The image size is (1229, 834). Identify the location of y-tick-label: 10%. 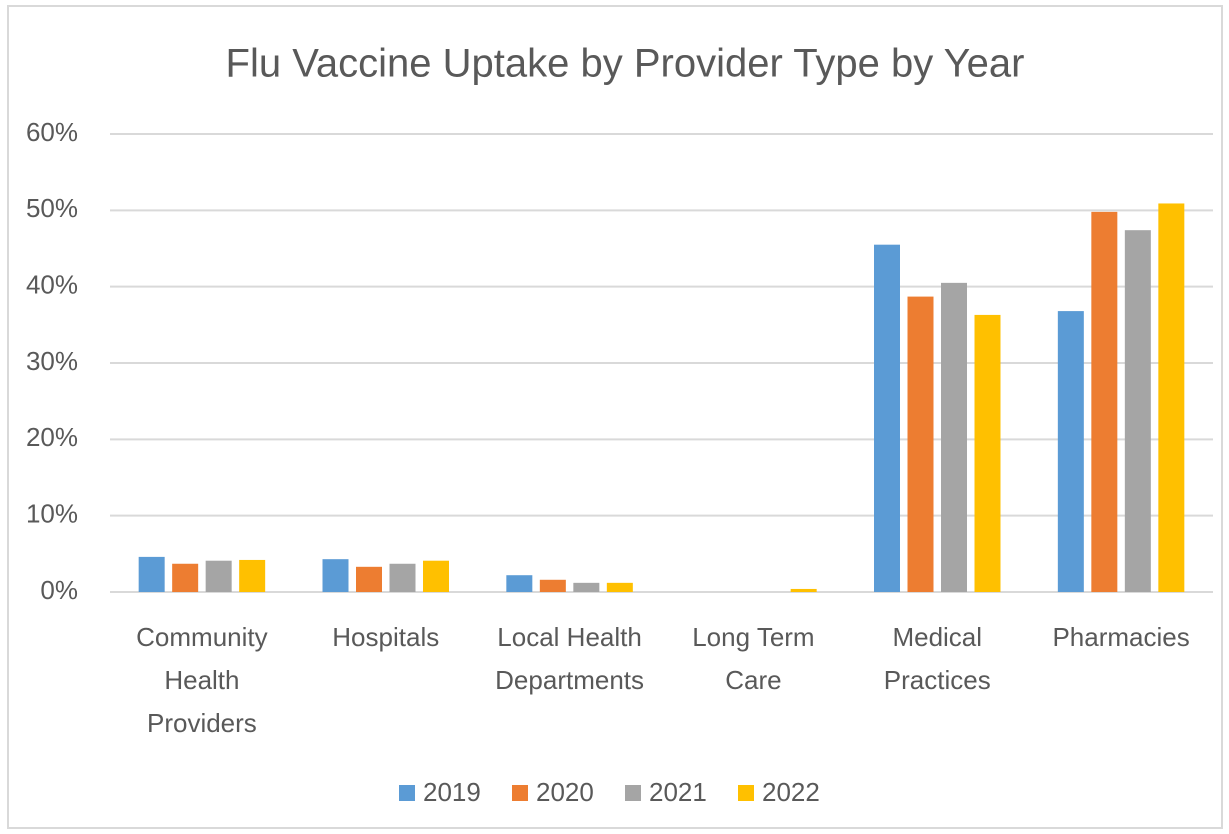
(52, 514).